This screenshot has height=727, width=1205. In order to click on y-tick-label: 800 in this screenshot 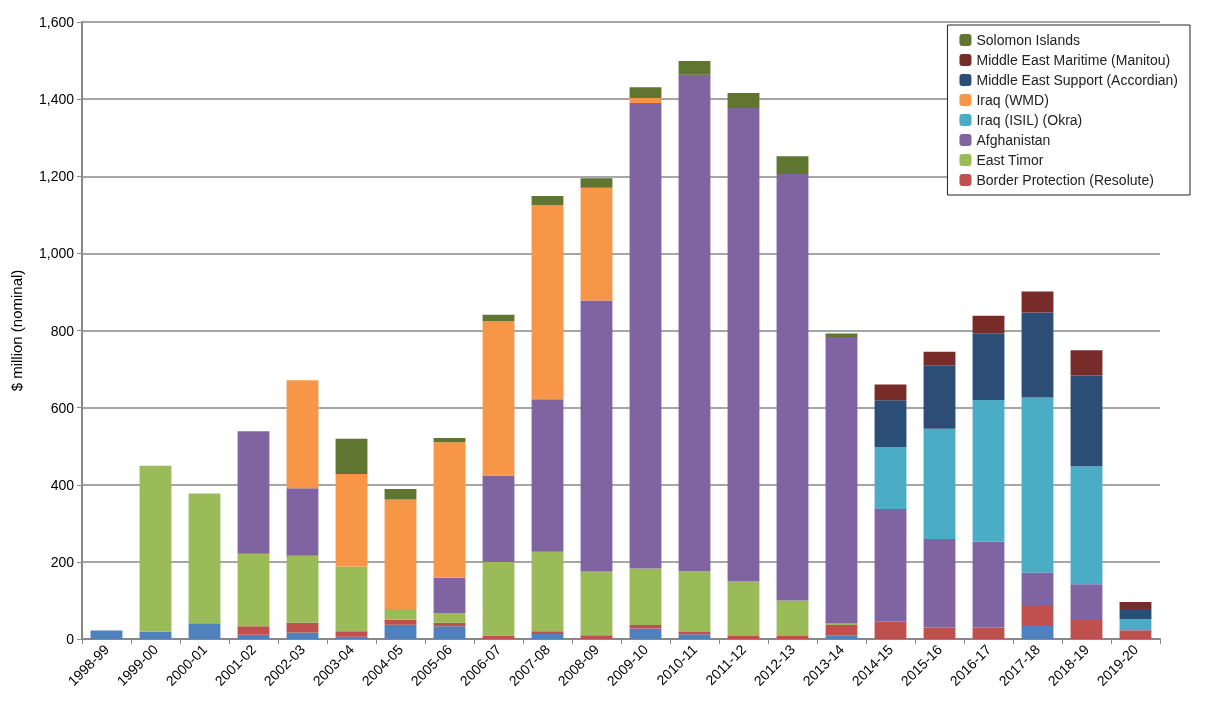, I will do `click(62, 330)`.